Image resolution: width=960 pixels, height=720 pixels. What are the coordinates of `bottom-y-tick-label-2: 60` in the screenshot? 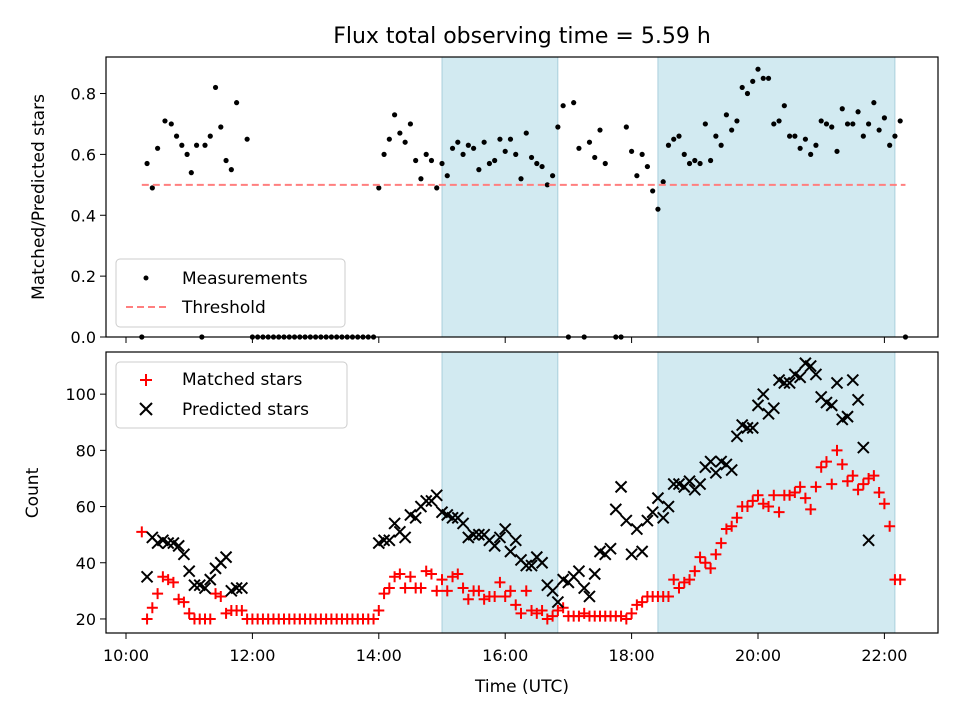 It's located at (86, 507).